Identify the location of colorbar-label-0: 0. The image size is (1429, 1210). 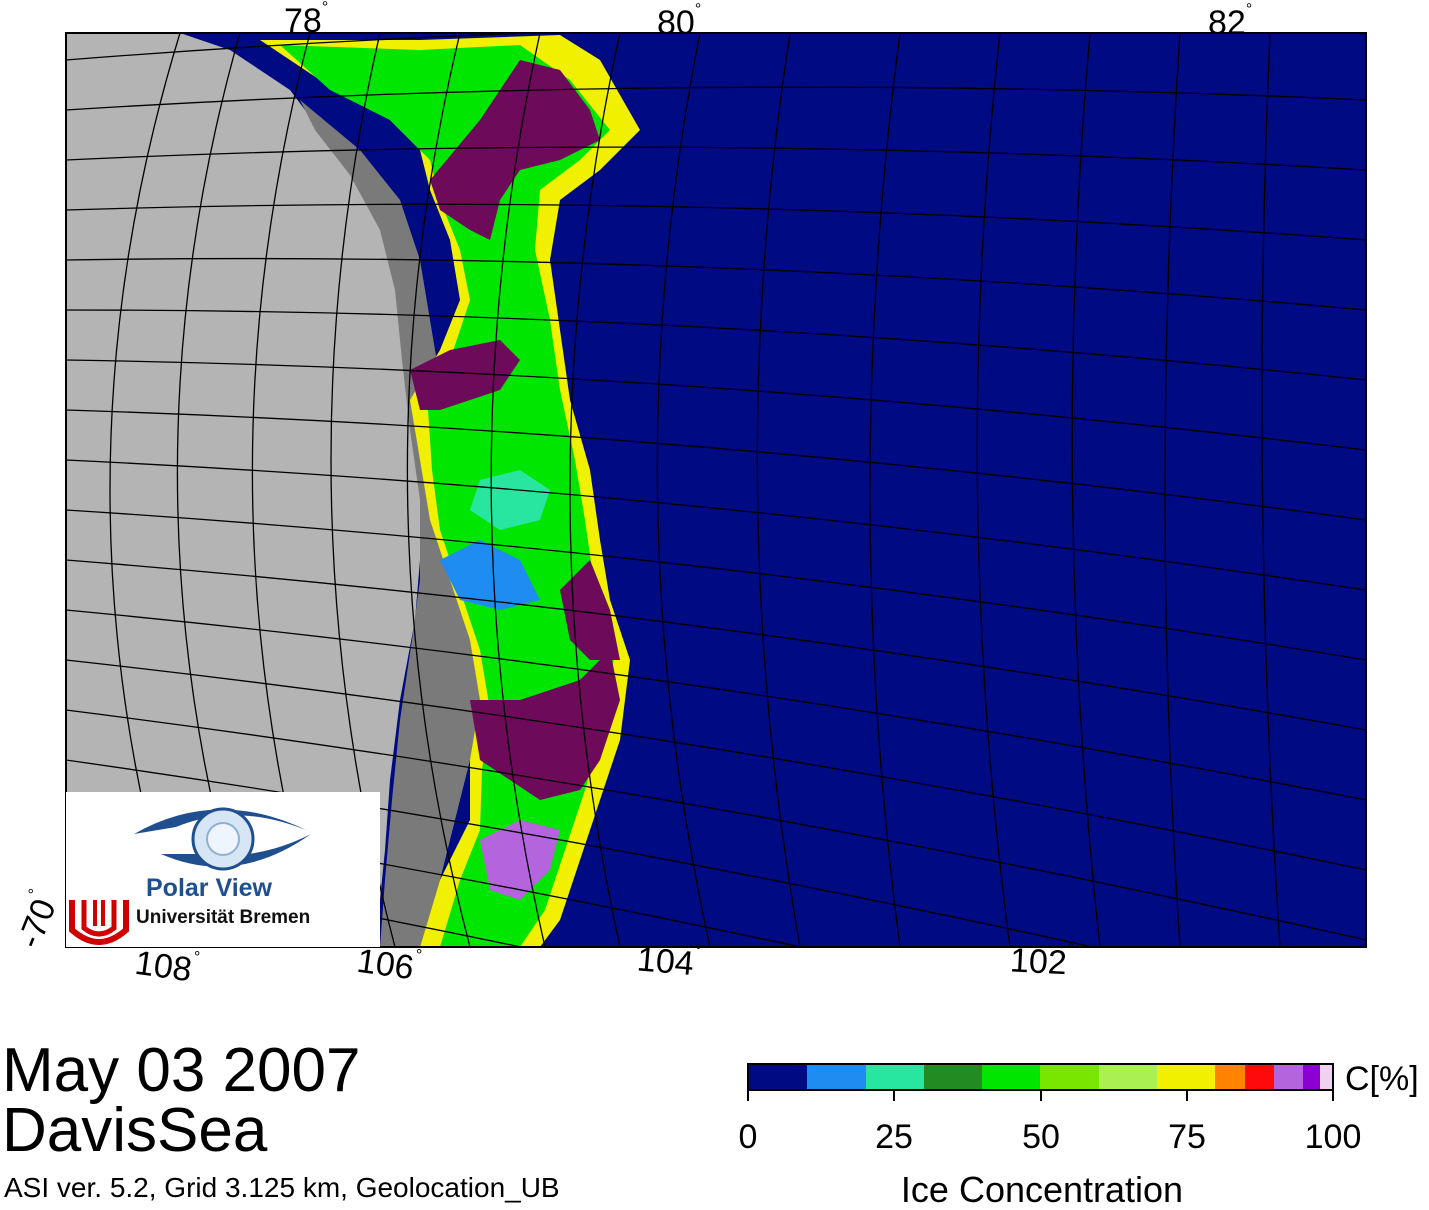
(748, 1137).